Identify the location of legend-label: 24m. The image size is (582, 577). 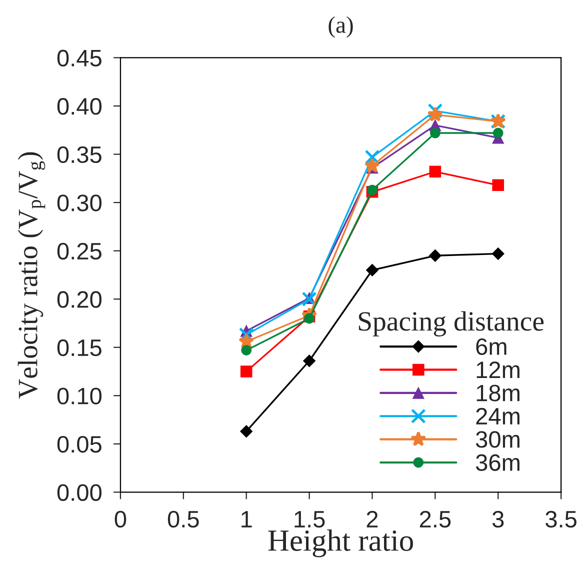
(498, 416).